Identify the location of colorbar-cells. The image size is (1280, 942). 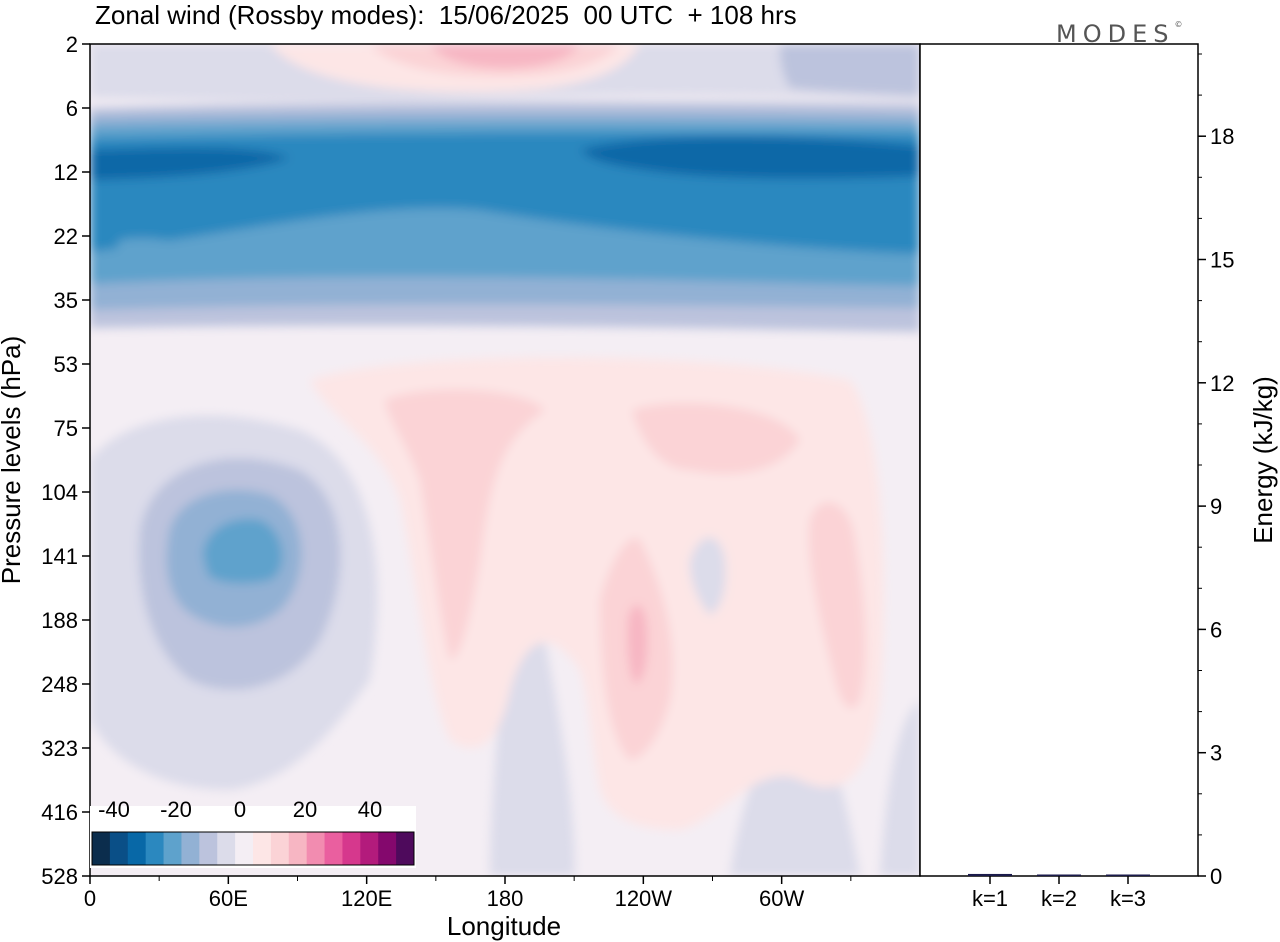
(253, 848).